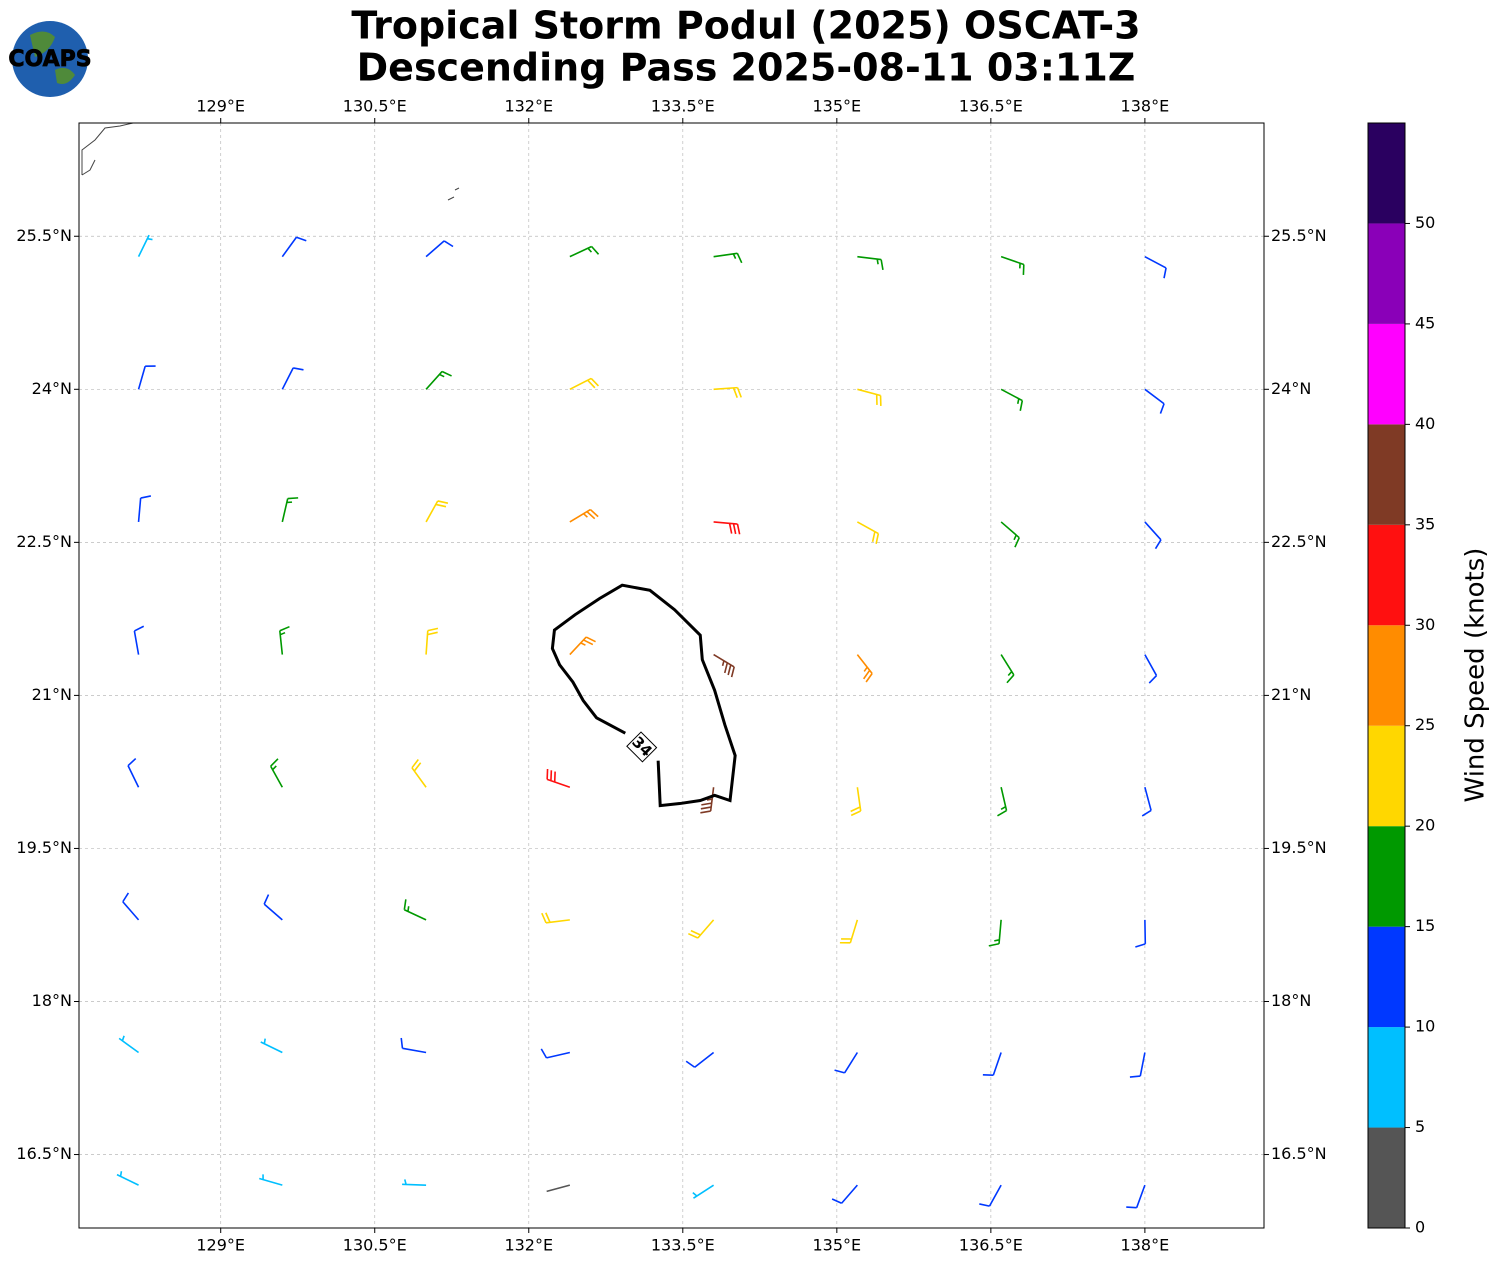 The height and width of the screenshot is (1264, 1504). I want to click on logo-text: COAPS, so click(49, 59).